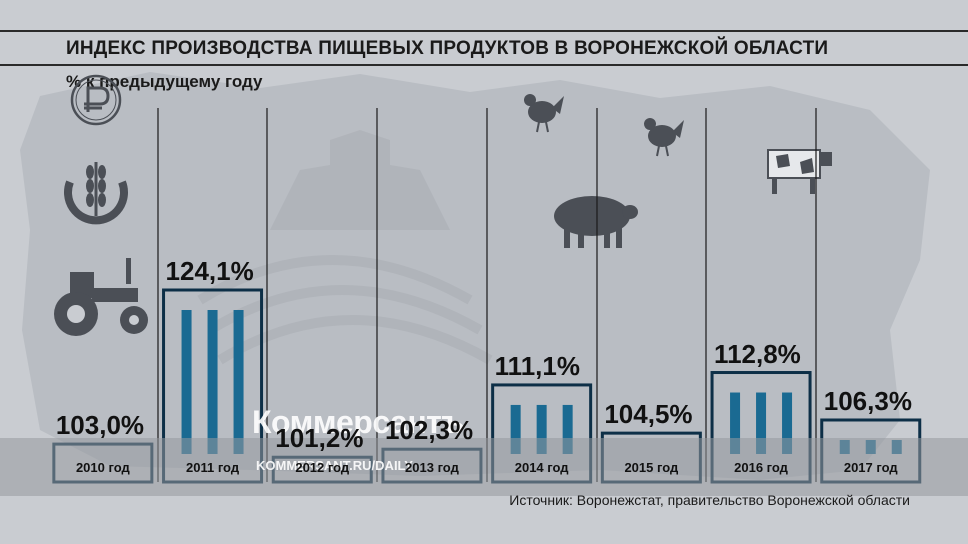 Image resolution: width=968 pixels, height=544 pixels. I want to click on watermark-brand: Коммерсантъ, so click(358, 422).